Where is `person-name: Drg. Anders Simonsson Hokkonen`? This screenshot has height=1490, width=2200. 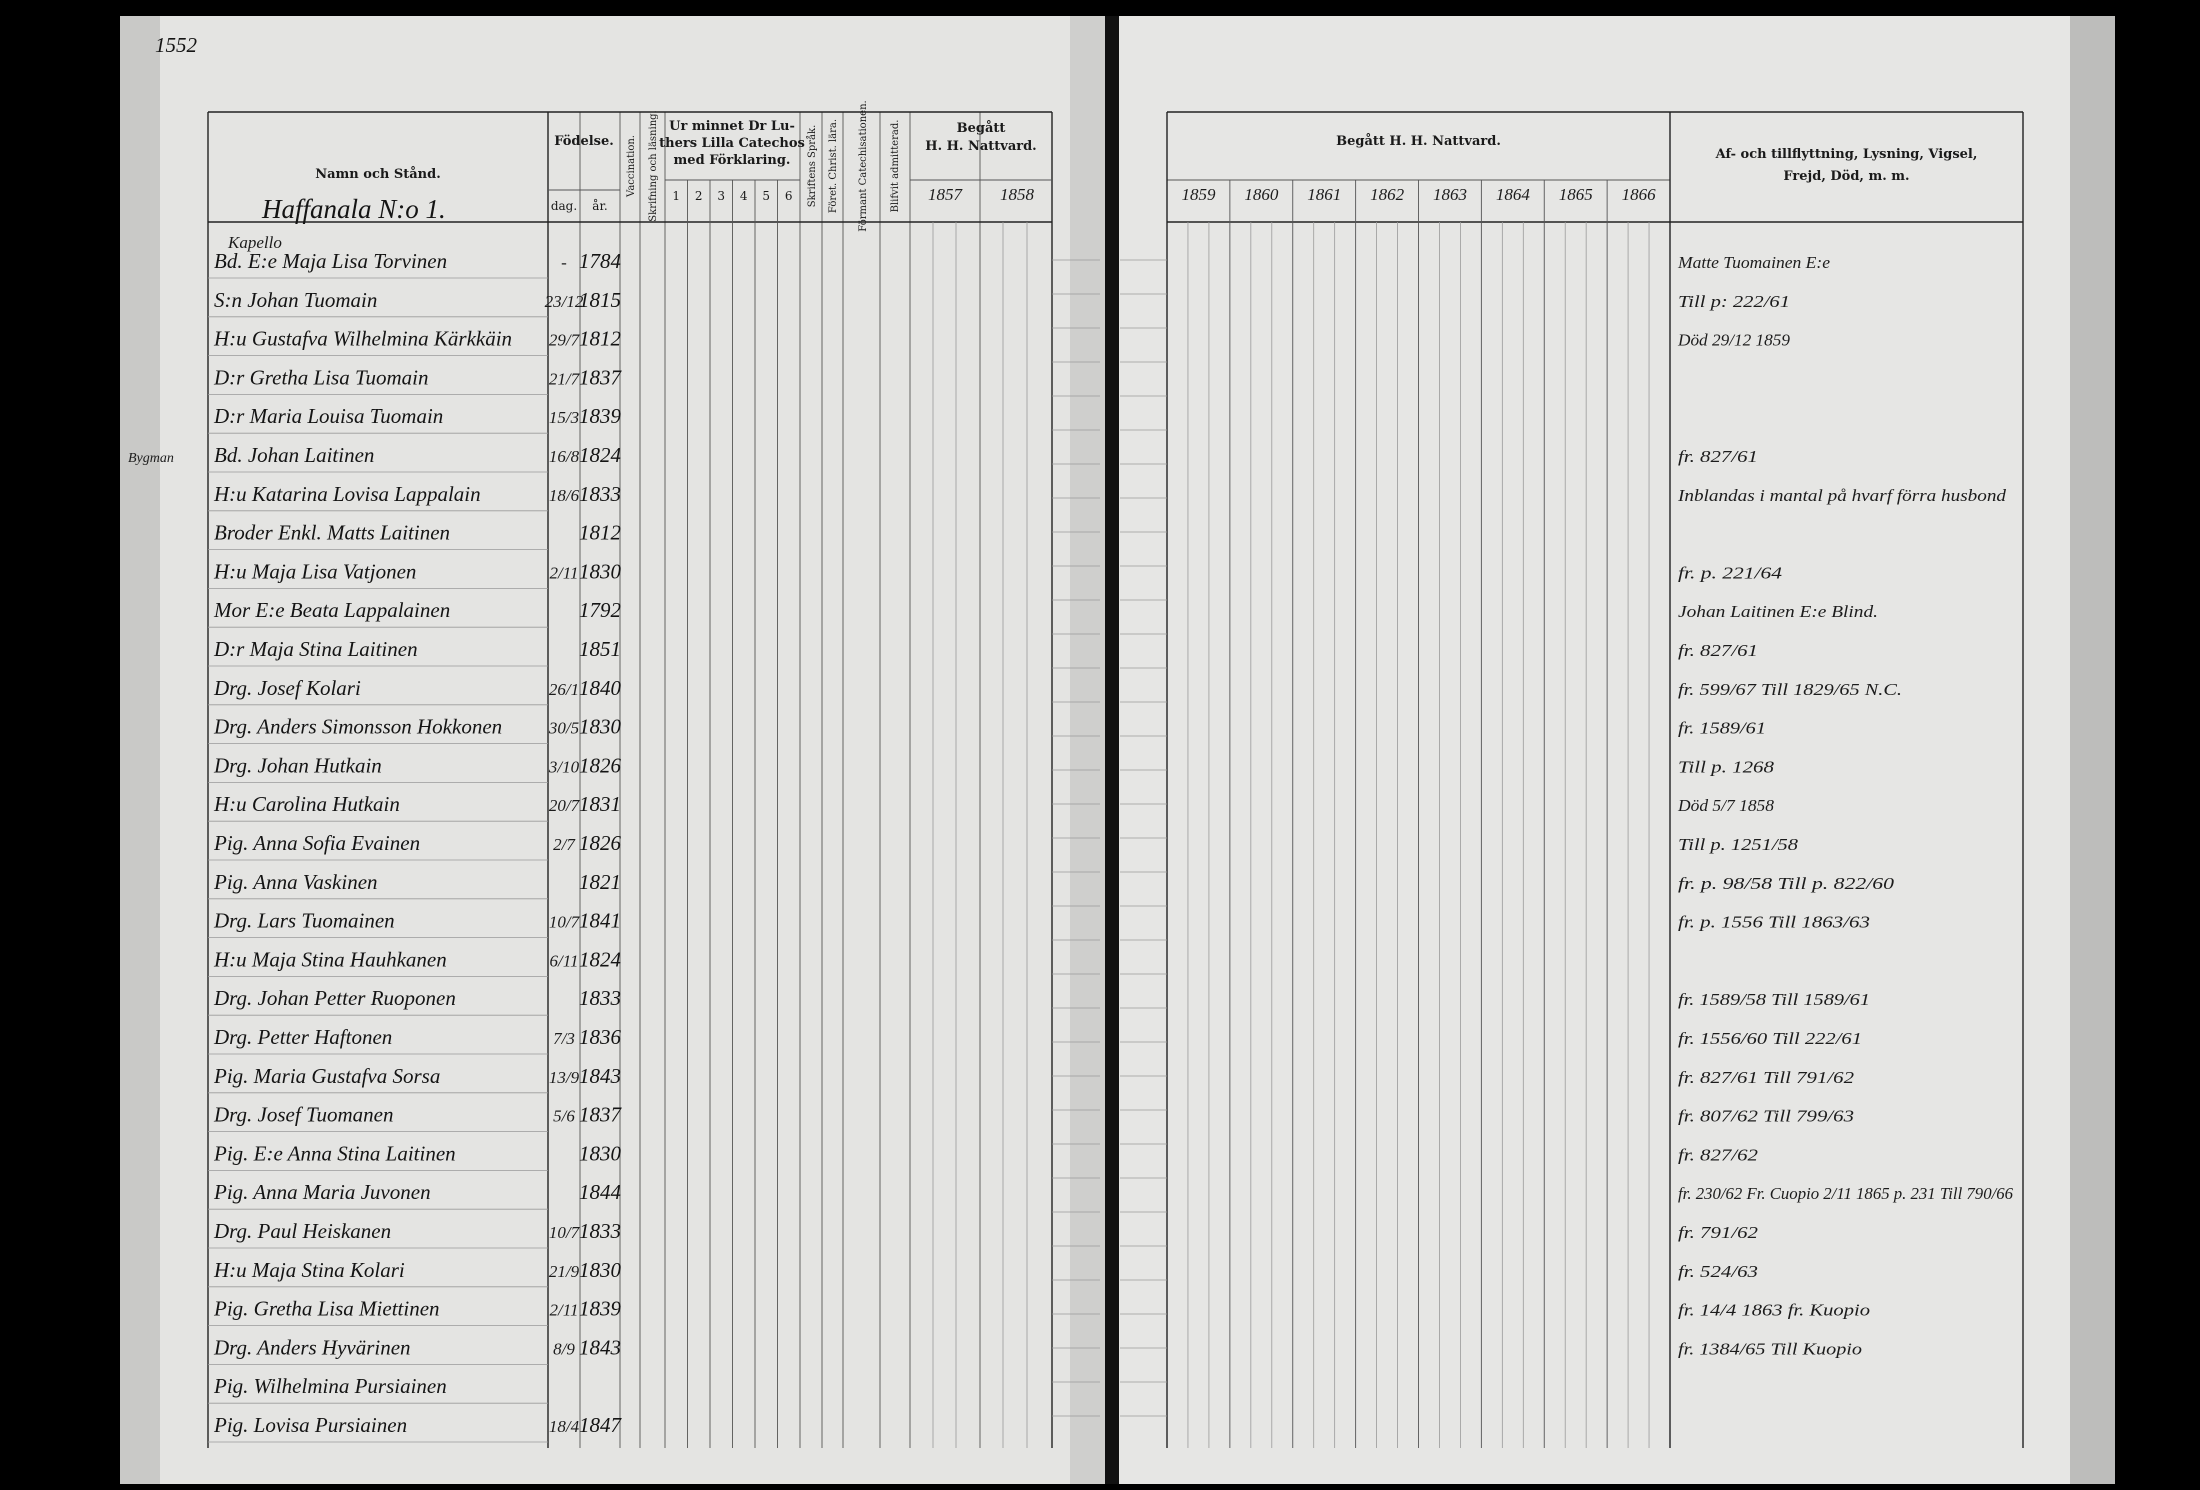 person-name: Drg. Anders Simonsson Hokkonen is located at coordinates (357, 727).